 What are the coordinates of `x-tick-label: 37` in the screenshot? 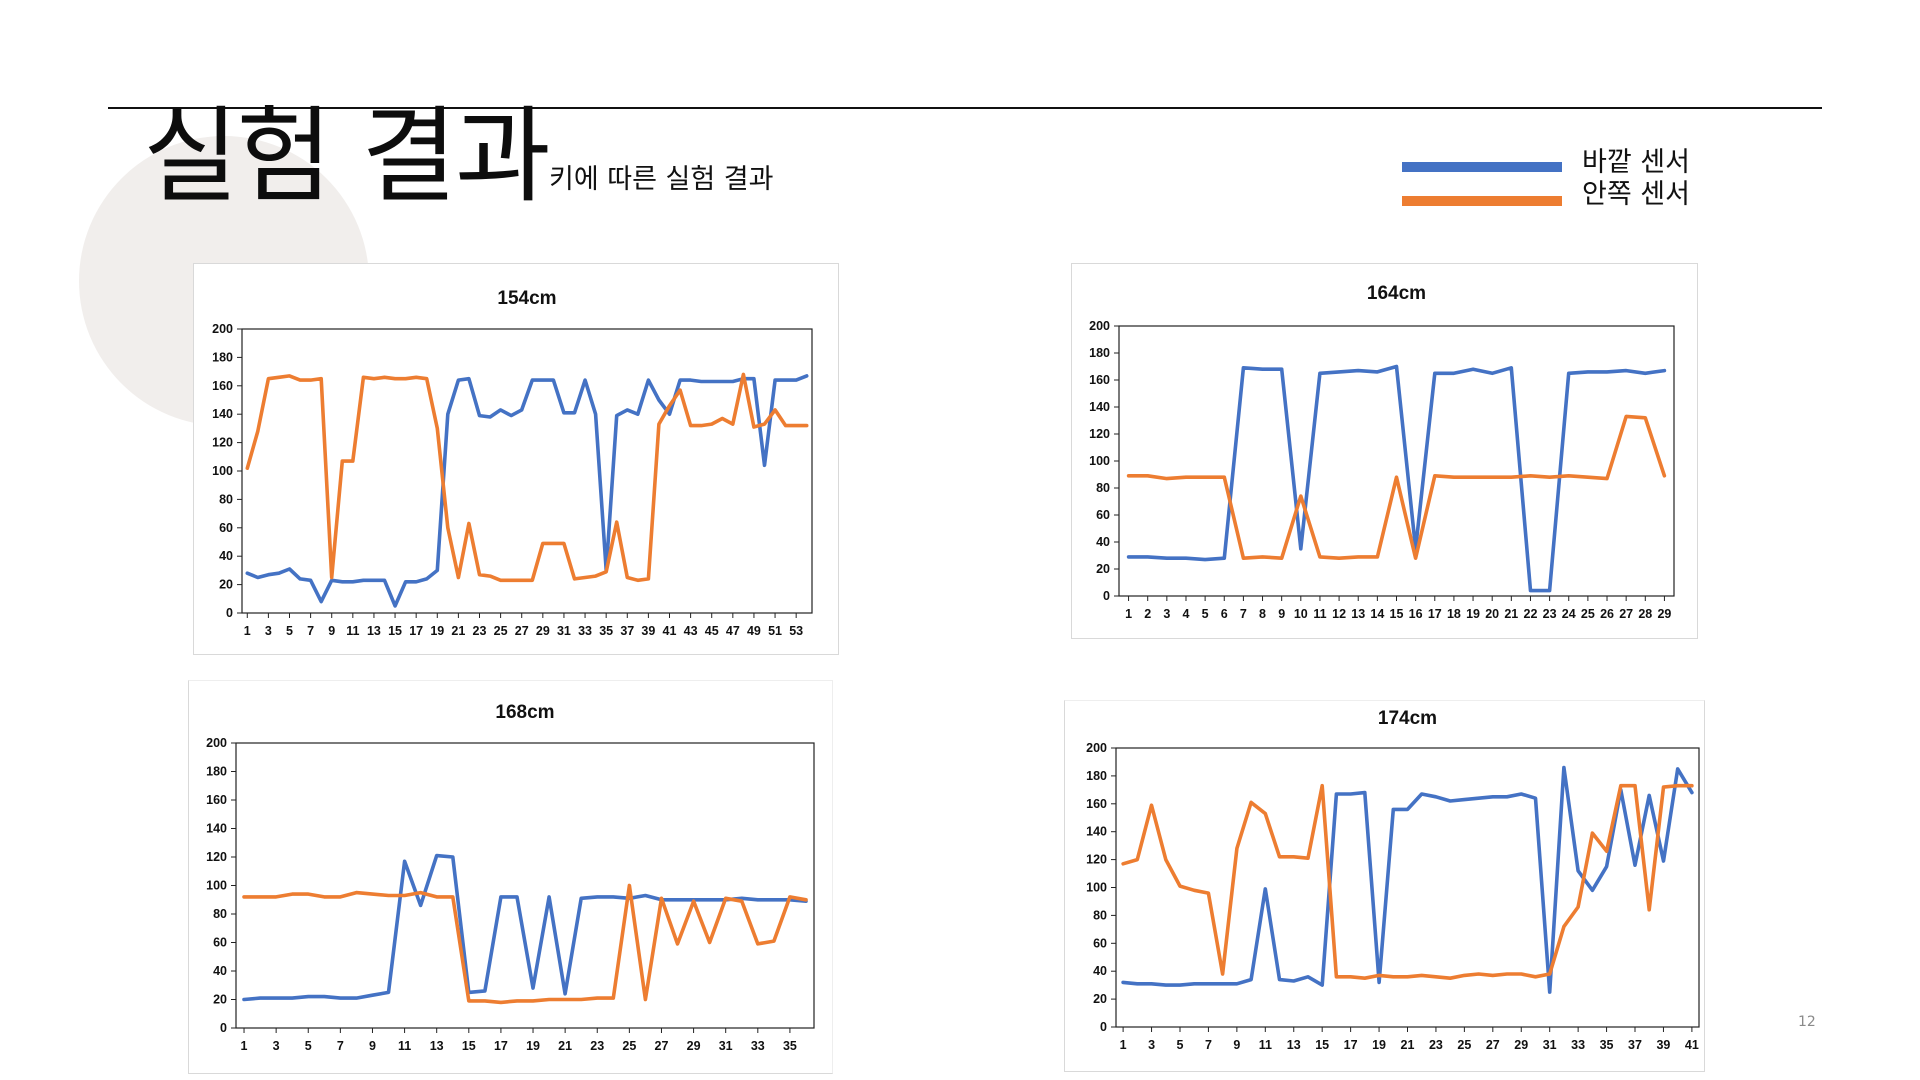 It's located at (1635, 1045).